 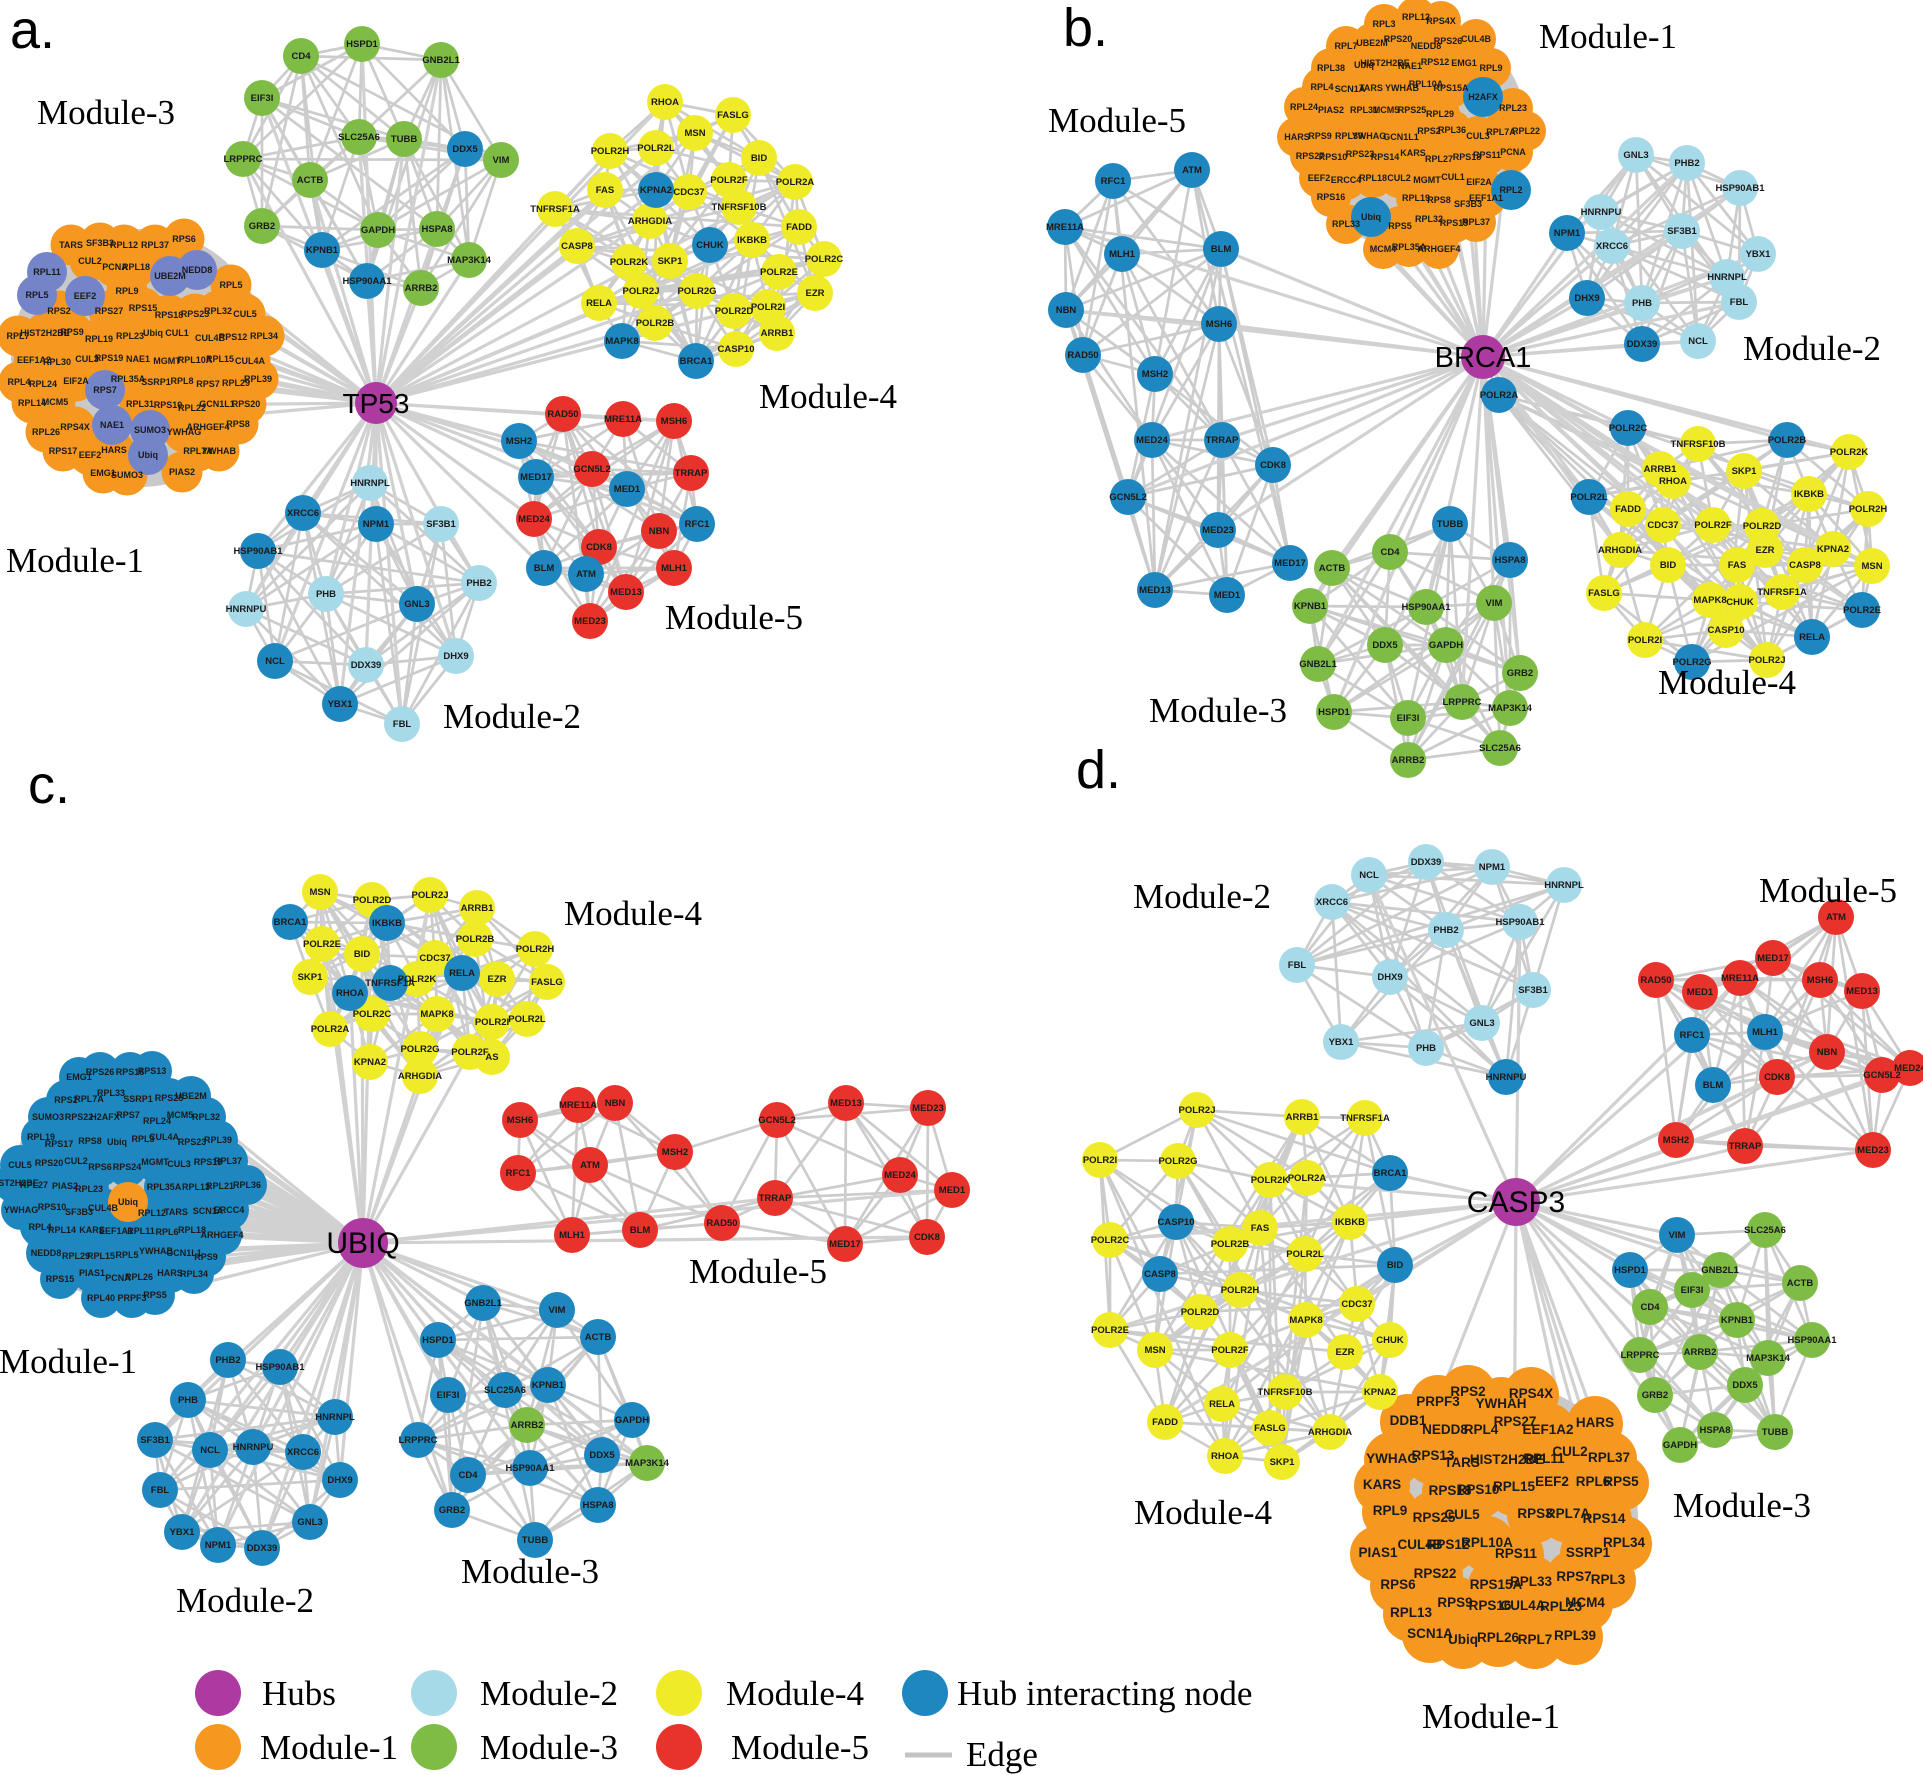 I want to click on svg-text: RFC1, so click(x=1693, y=1035).